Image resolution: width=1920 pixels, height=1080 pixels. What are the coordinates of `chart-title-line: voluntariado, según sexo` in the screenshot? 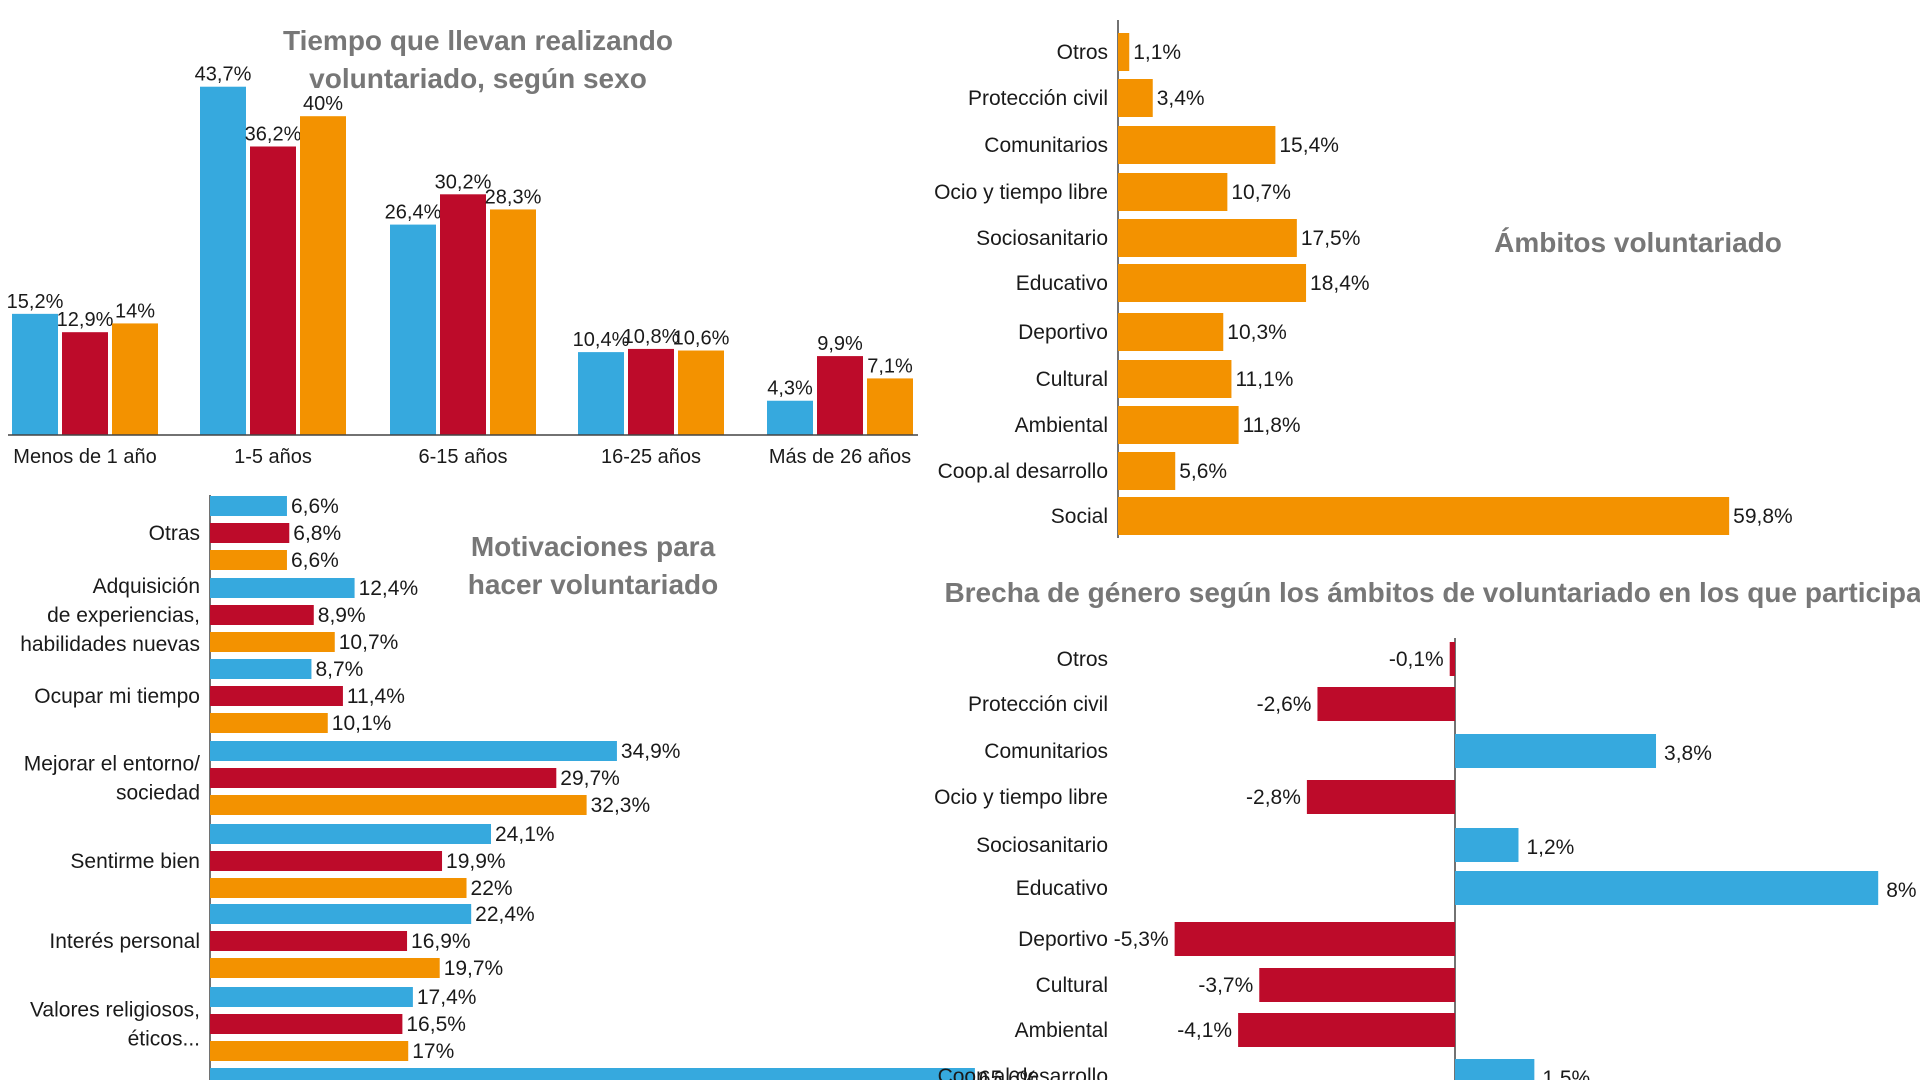 It's located at (478, 78).